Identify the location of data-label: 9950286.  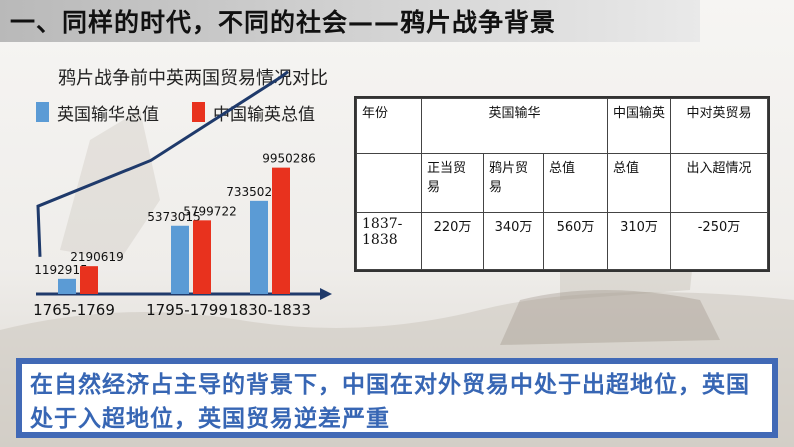
(288, 159).